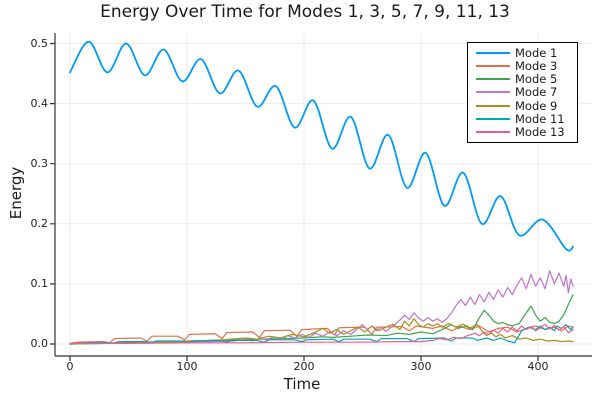 This screenshot has width=600, height=400. Describe the element at coordinates (536, 79) in the screenshot. I see `legend-label: Mode 5` at that location.